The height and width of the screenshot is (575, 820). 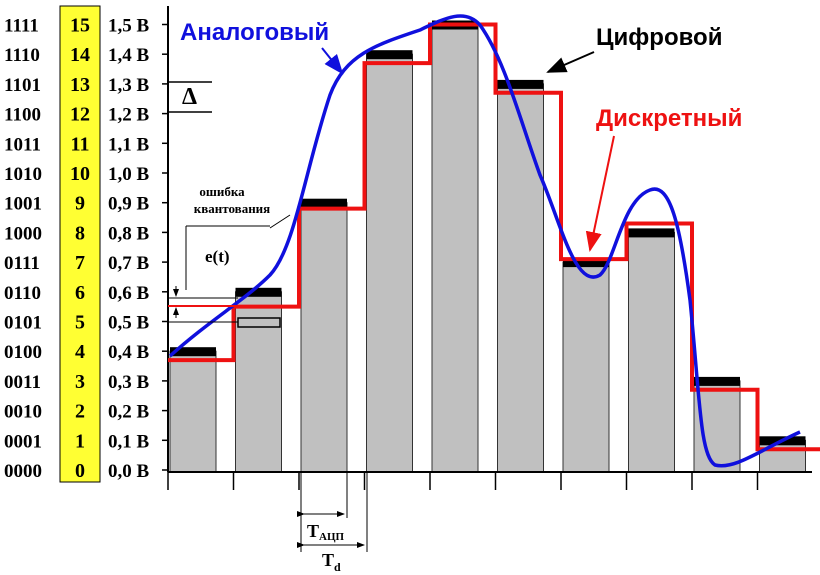 What do you see at coordinates (129, 174) in the screenshot?
I see `voltage-label-10: 1,0 В` at bounding box center [129, 174].